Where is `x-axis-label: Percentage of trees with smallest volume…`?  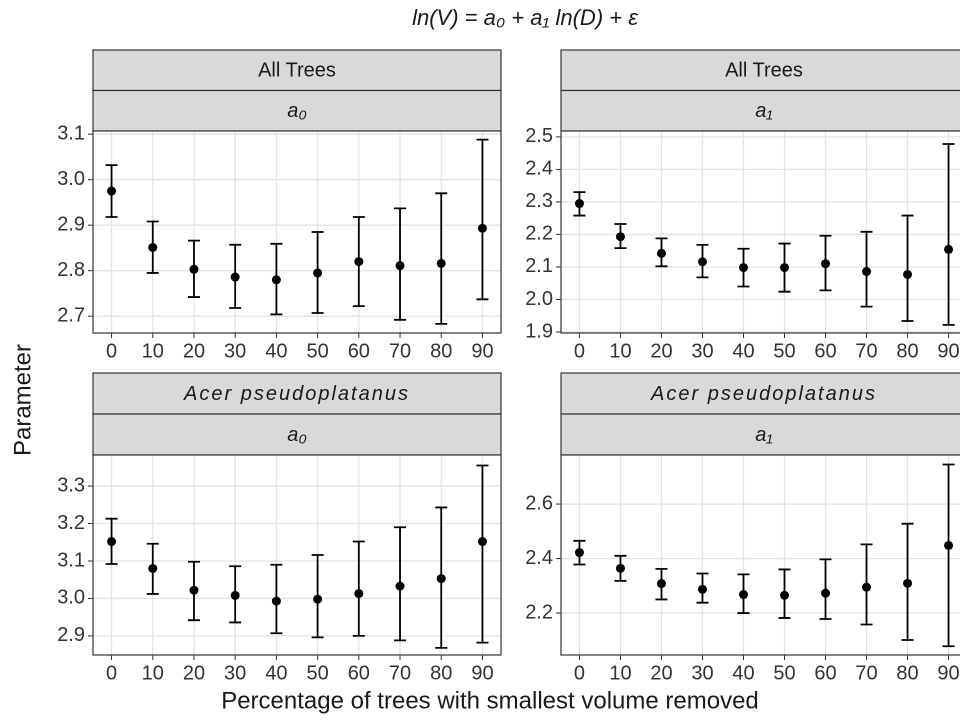
x-axis-label: Percentage of trees with smallest volume… is located at coordinates (490, 700).